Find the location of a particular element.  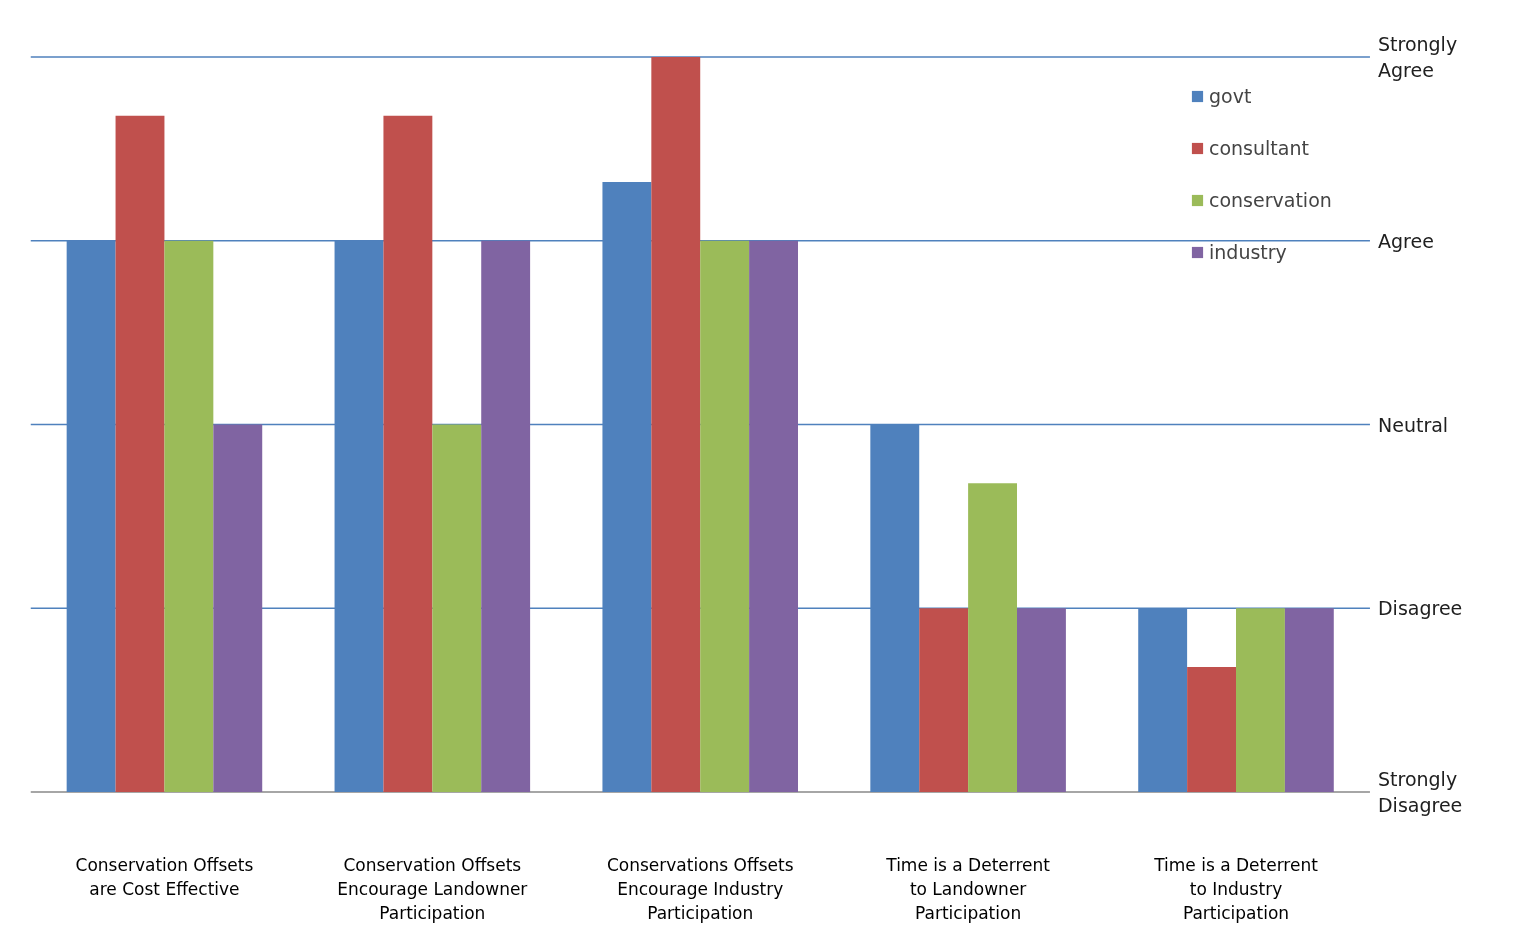

x-tick-label: Time is a Deterrent to Landowner Participation is located at coordinates (968, 888).